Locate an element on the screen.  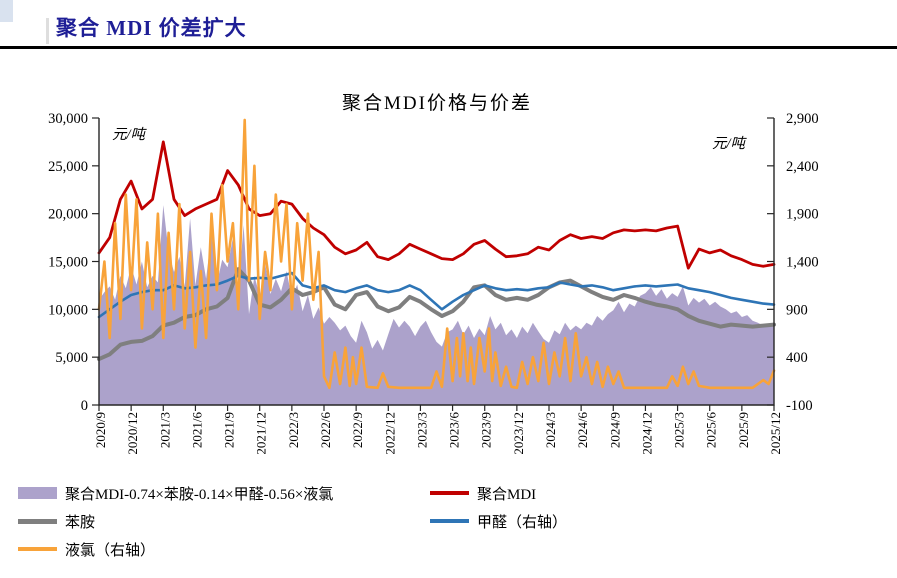
y-right-tick-label: 1,400 is located at coordinates (802, 263).